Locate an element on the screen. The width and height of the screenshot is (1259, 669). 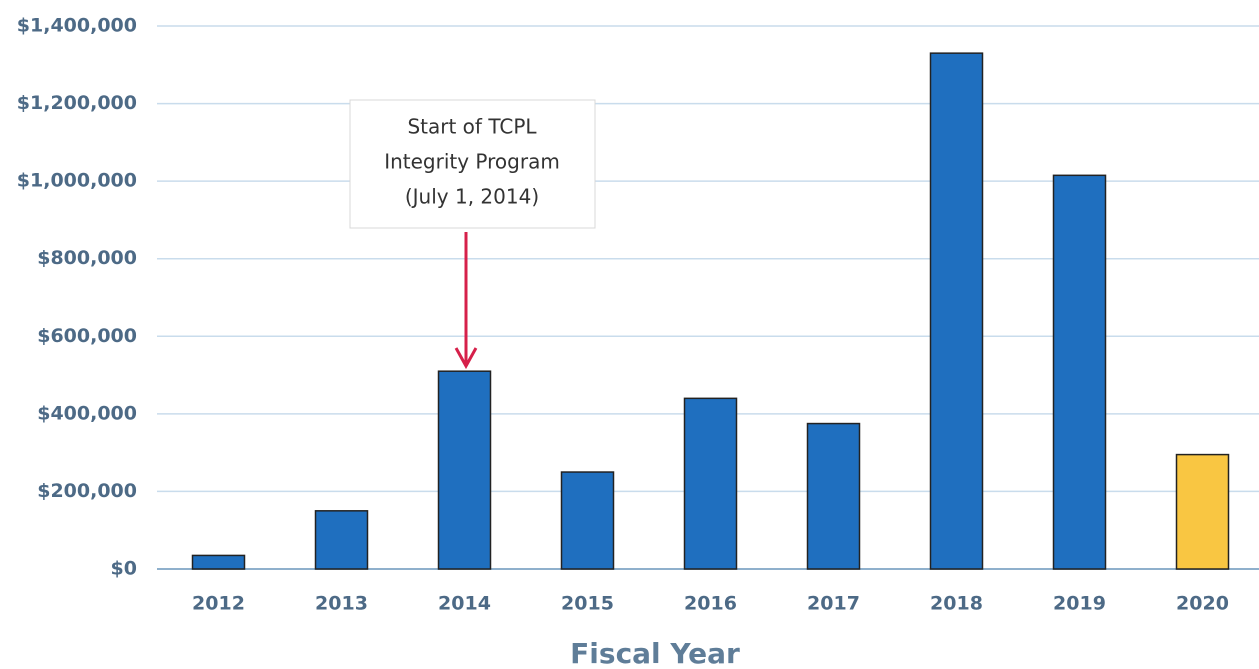
y-tick-label: $1,400,000 is located at coordinates (77, 26).